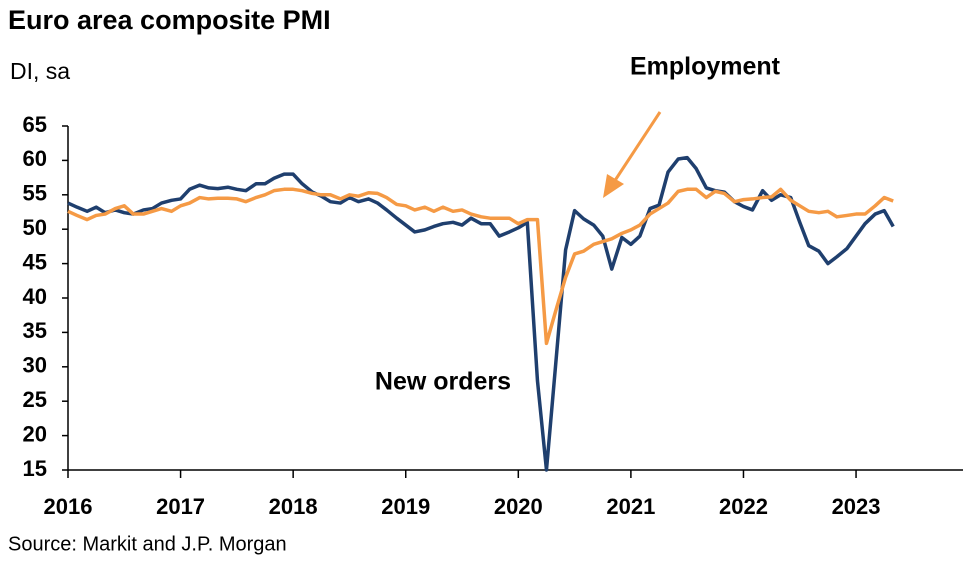 The image size is (966, 562). Describe the element at coordinates (35, 193) in the screenshot. I see `y-tick-label: 55` at that location.